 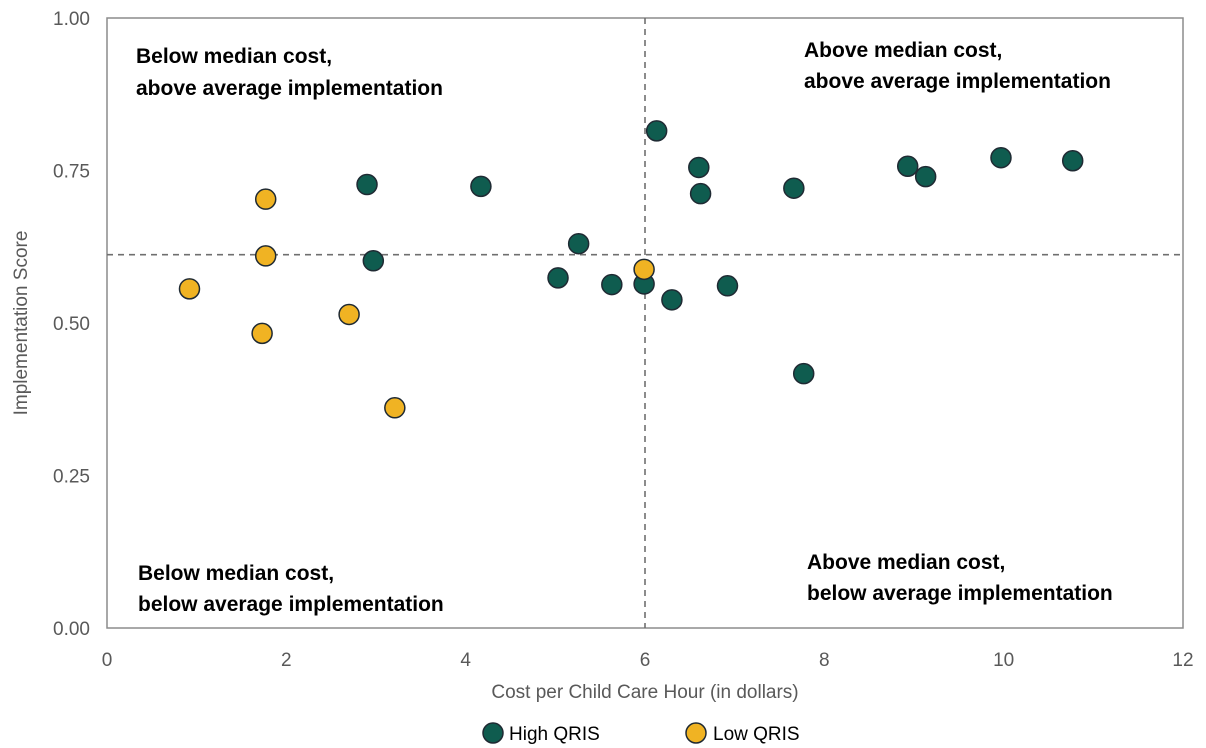 I want to click on y-tick-label: 0.75, so click(x=71, y=172).